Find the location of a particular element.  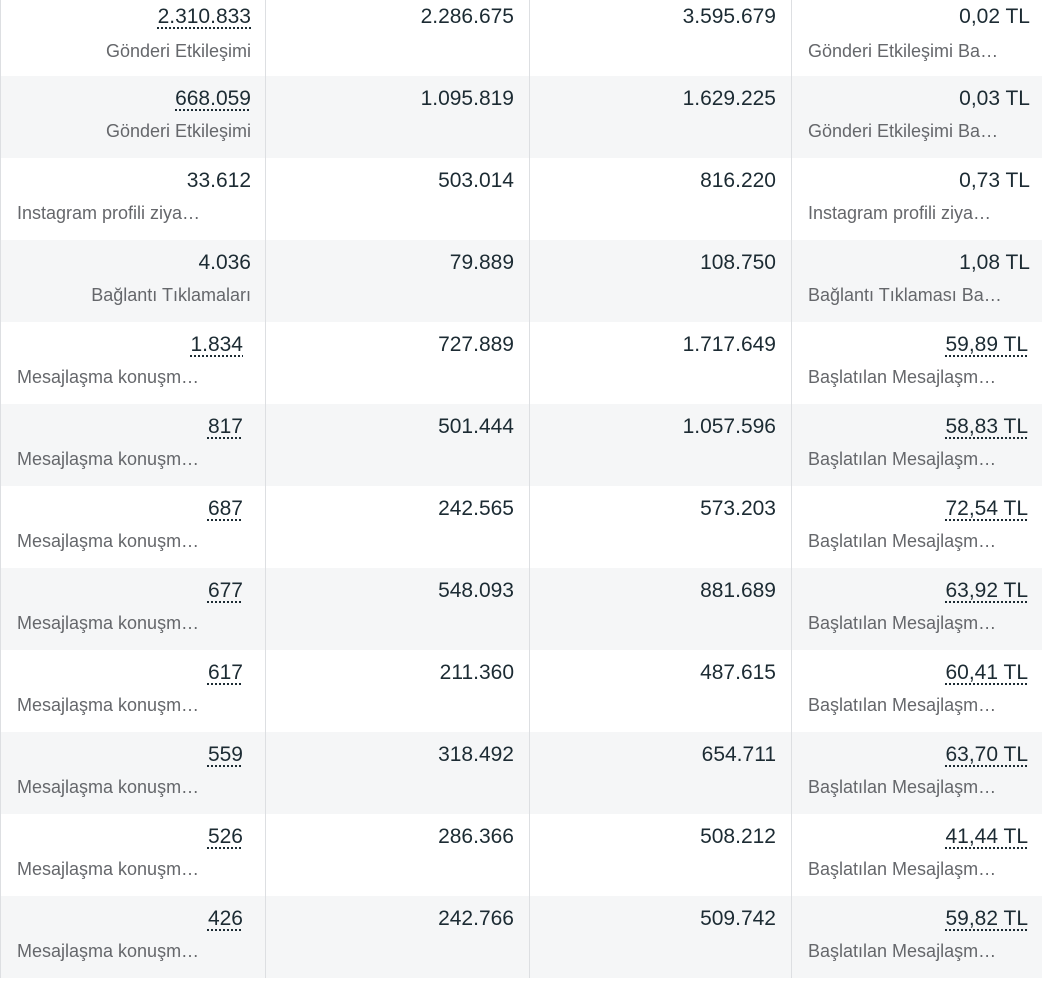

cost-per-result-value: 0,73 TL is located at coordinates (994, 180).